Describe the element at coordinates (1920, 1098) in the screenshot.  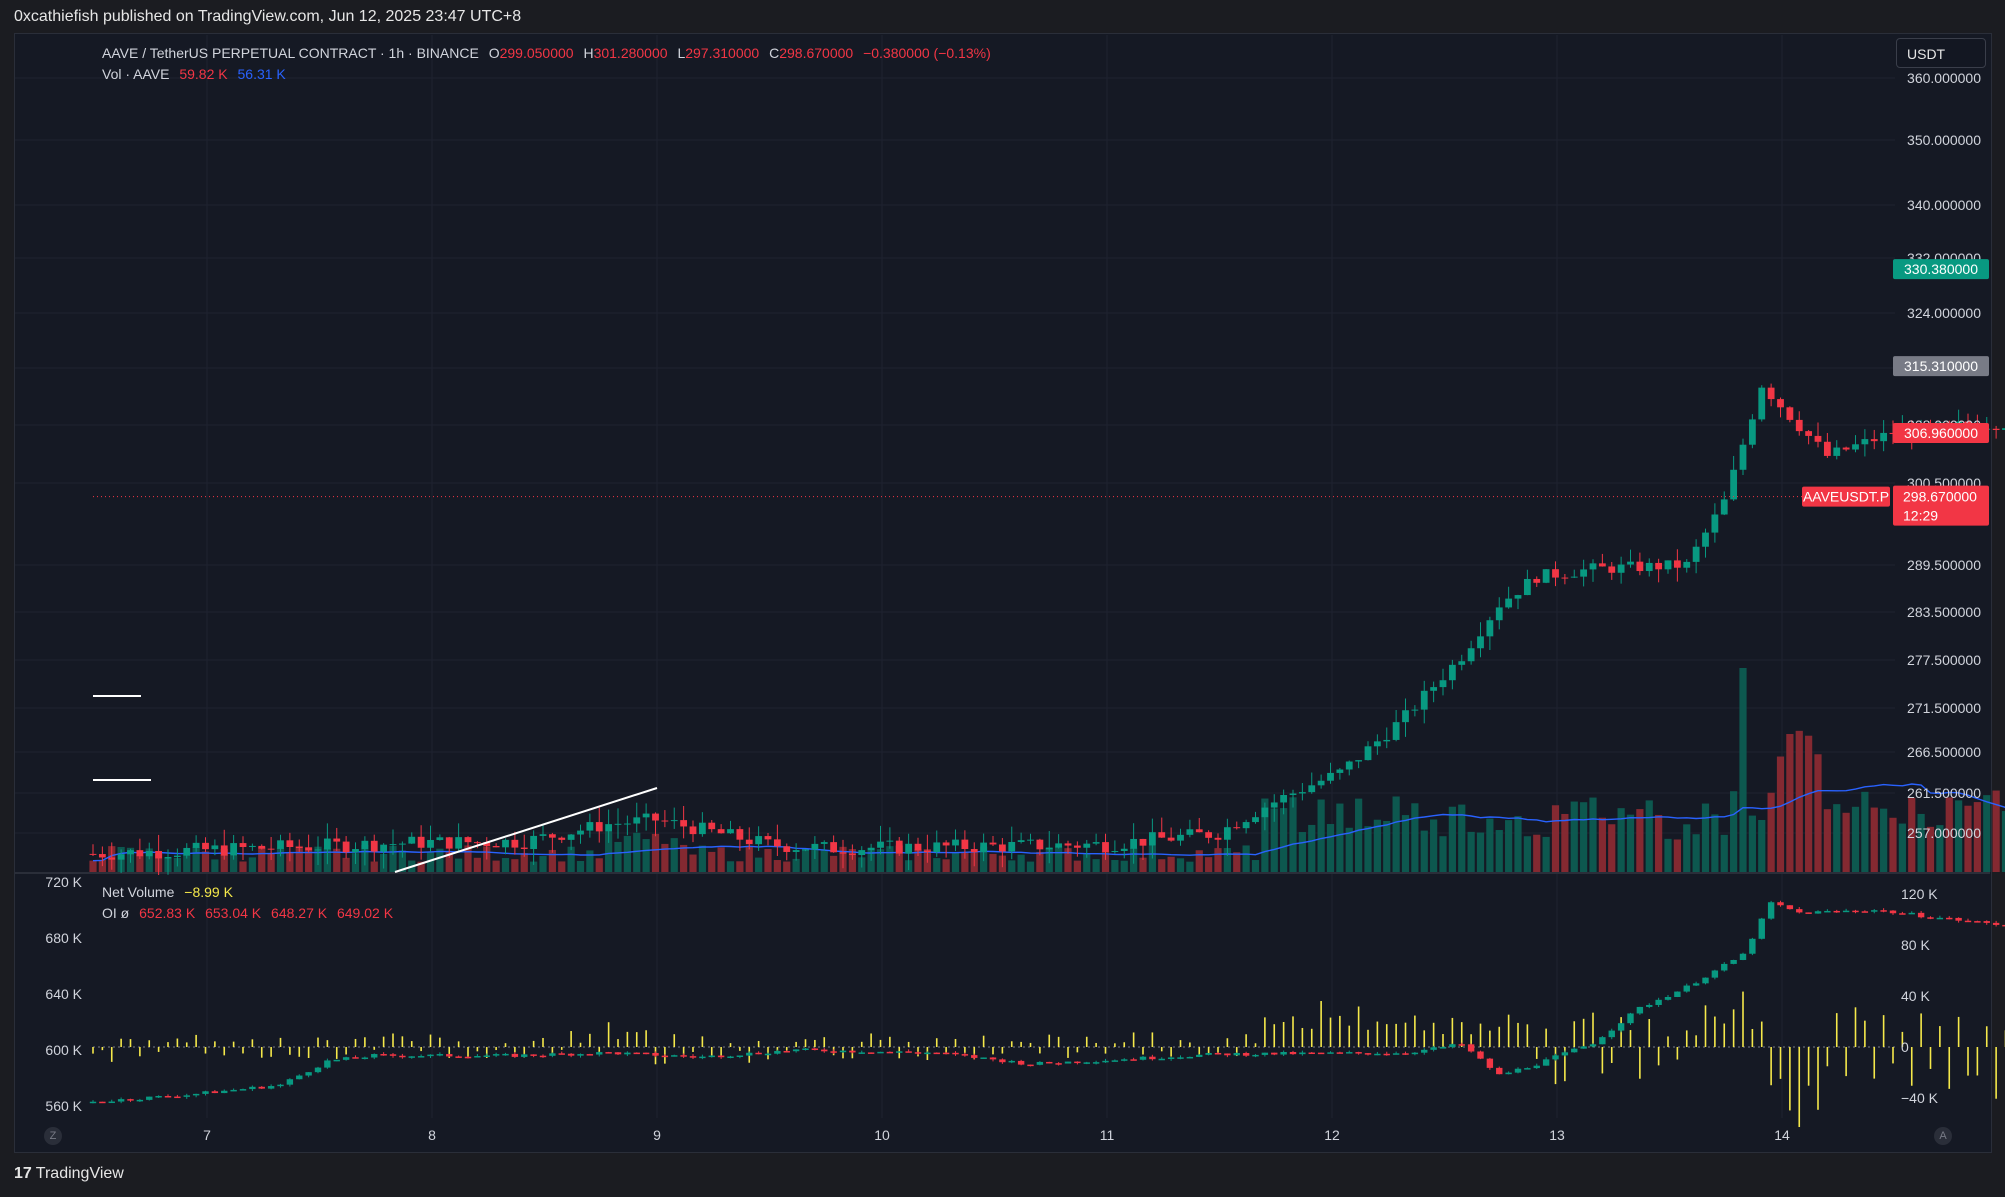
I see `net-volume-axis-label: −40 K` at that location.